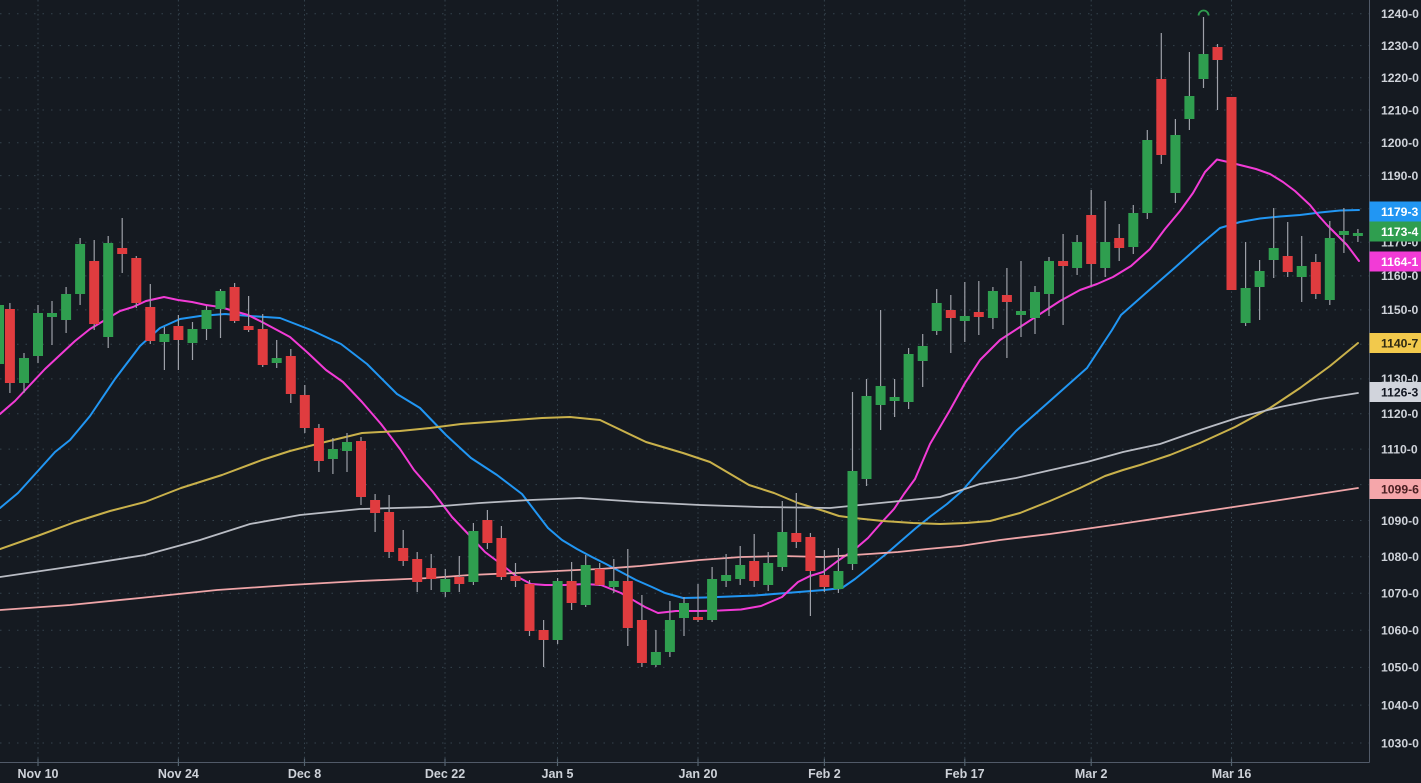 This screenshot has width=1421, height=783. What do you see at coordinates (1400, 631) in the screenshot?
I see `svg-text: 1060-0` at bounding box center [1400, 631].